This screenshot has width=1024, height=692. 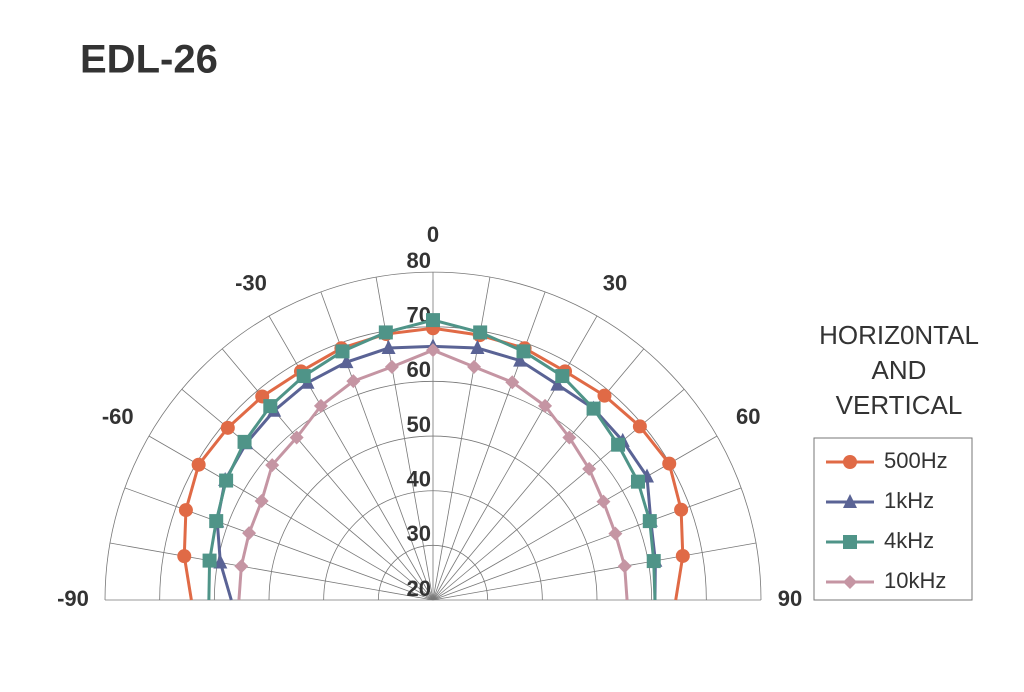 What do you see at coordinates (916, 460) in the screenshot?
I see `legend-label: 500Hz` at bounding box center [916, 460].